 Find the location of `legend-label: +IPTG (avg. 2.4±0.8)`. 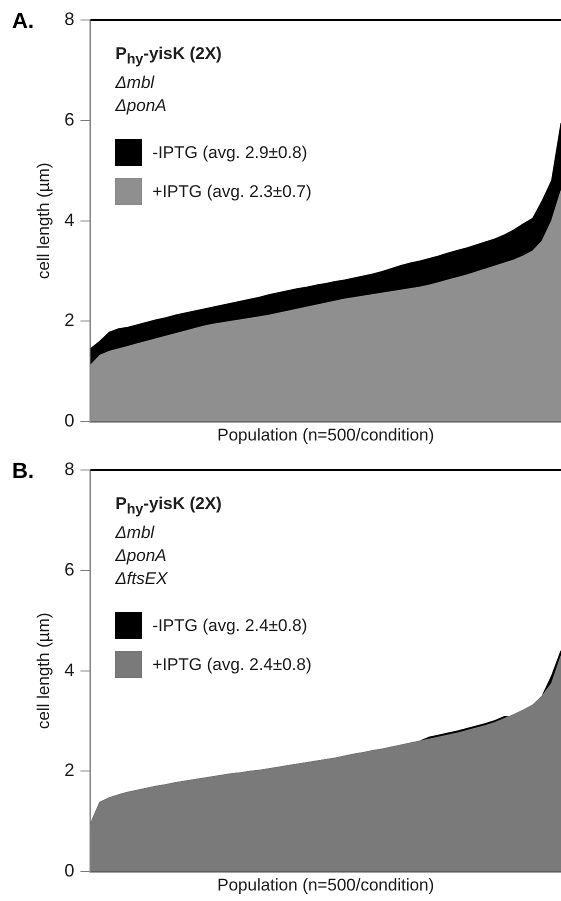

legend-label: +IPTG (avg. 2.4±0.8) is located at coordinates (232, 664).